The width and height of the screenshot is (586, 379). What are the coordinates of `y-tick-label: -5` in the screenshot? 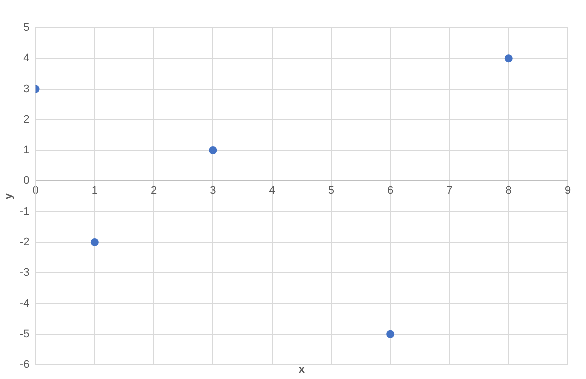 It's located at (25, 334).